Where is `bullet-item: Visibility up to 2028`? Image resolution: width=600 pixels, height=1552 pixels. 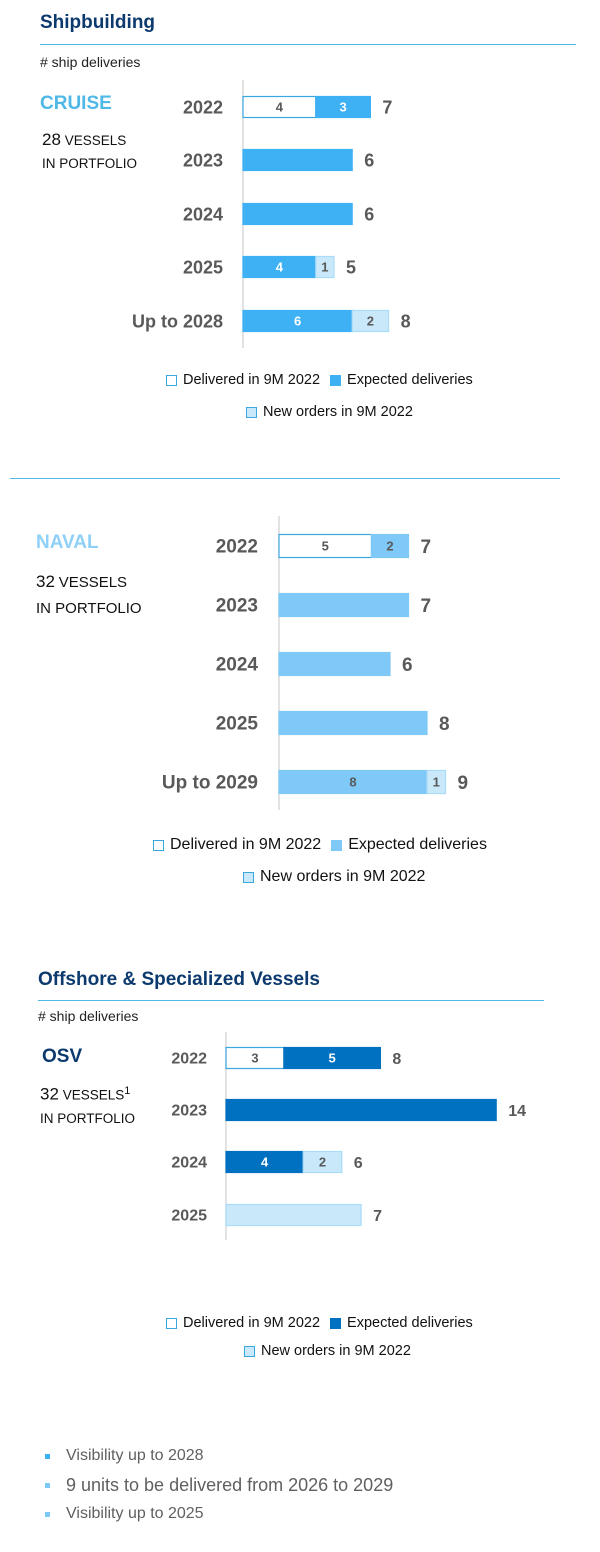
bullet-item: Visibility up to 2028 is located at coordinates (219, 1456).